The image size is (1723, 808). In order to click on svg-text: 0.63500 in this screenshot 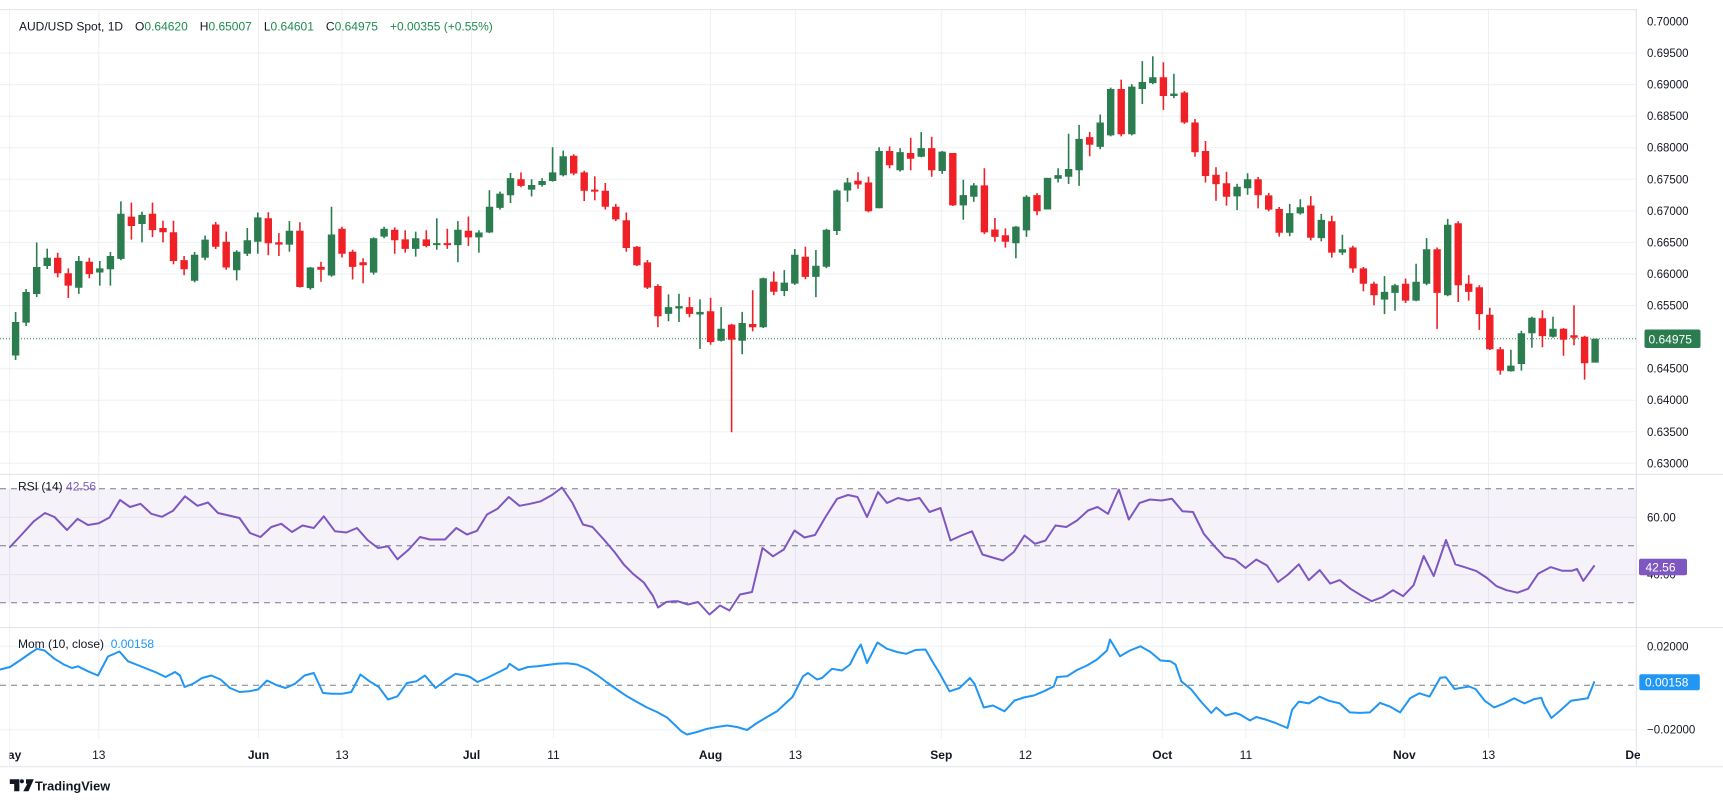, I will do `click(1668, 433)`.